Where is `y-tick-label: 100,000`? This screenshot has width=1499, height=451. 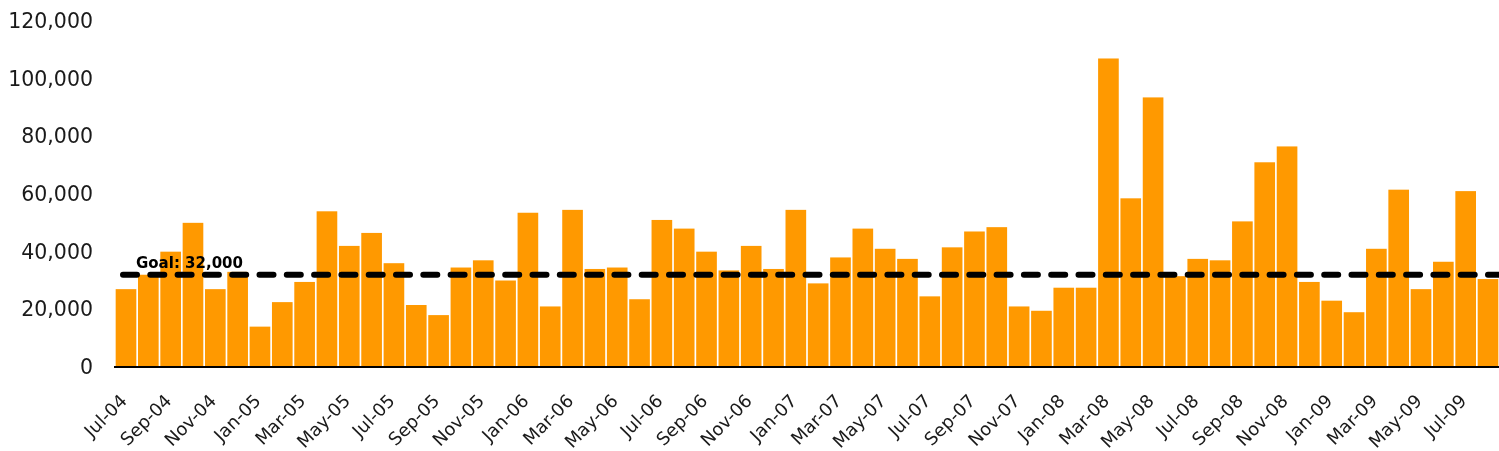 y-tick-label: 100,000 is located at coordinates (50, 78).